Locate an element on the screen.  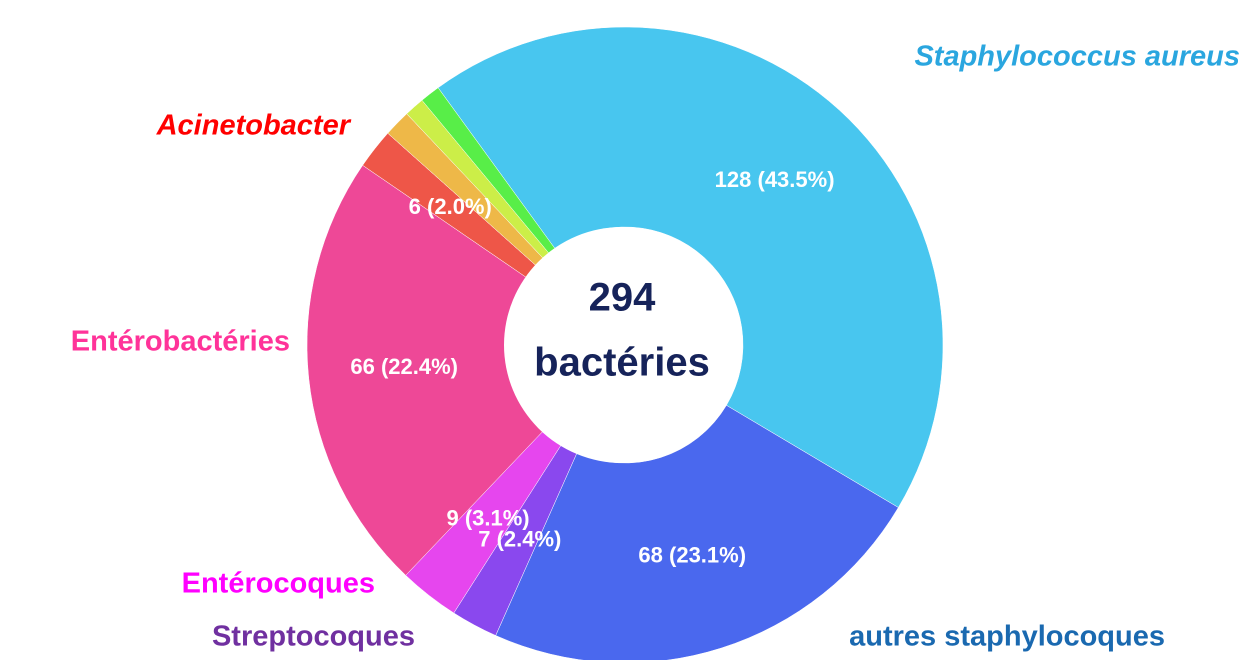
data-label: 6 (2.0%) is located at coordinates (450, 206).